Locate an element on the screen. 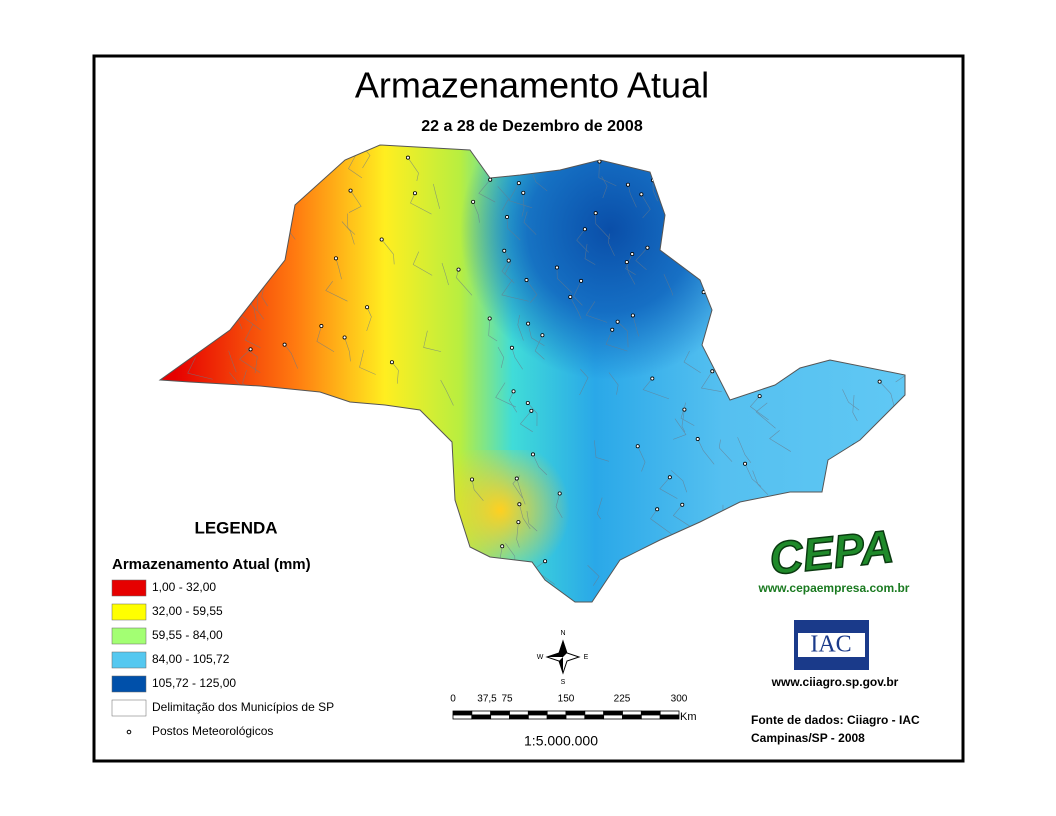 The image size is (1056, 816). source-line: Fonte de dados: Ciiagro - IAC is located at coordinates (835, 720).